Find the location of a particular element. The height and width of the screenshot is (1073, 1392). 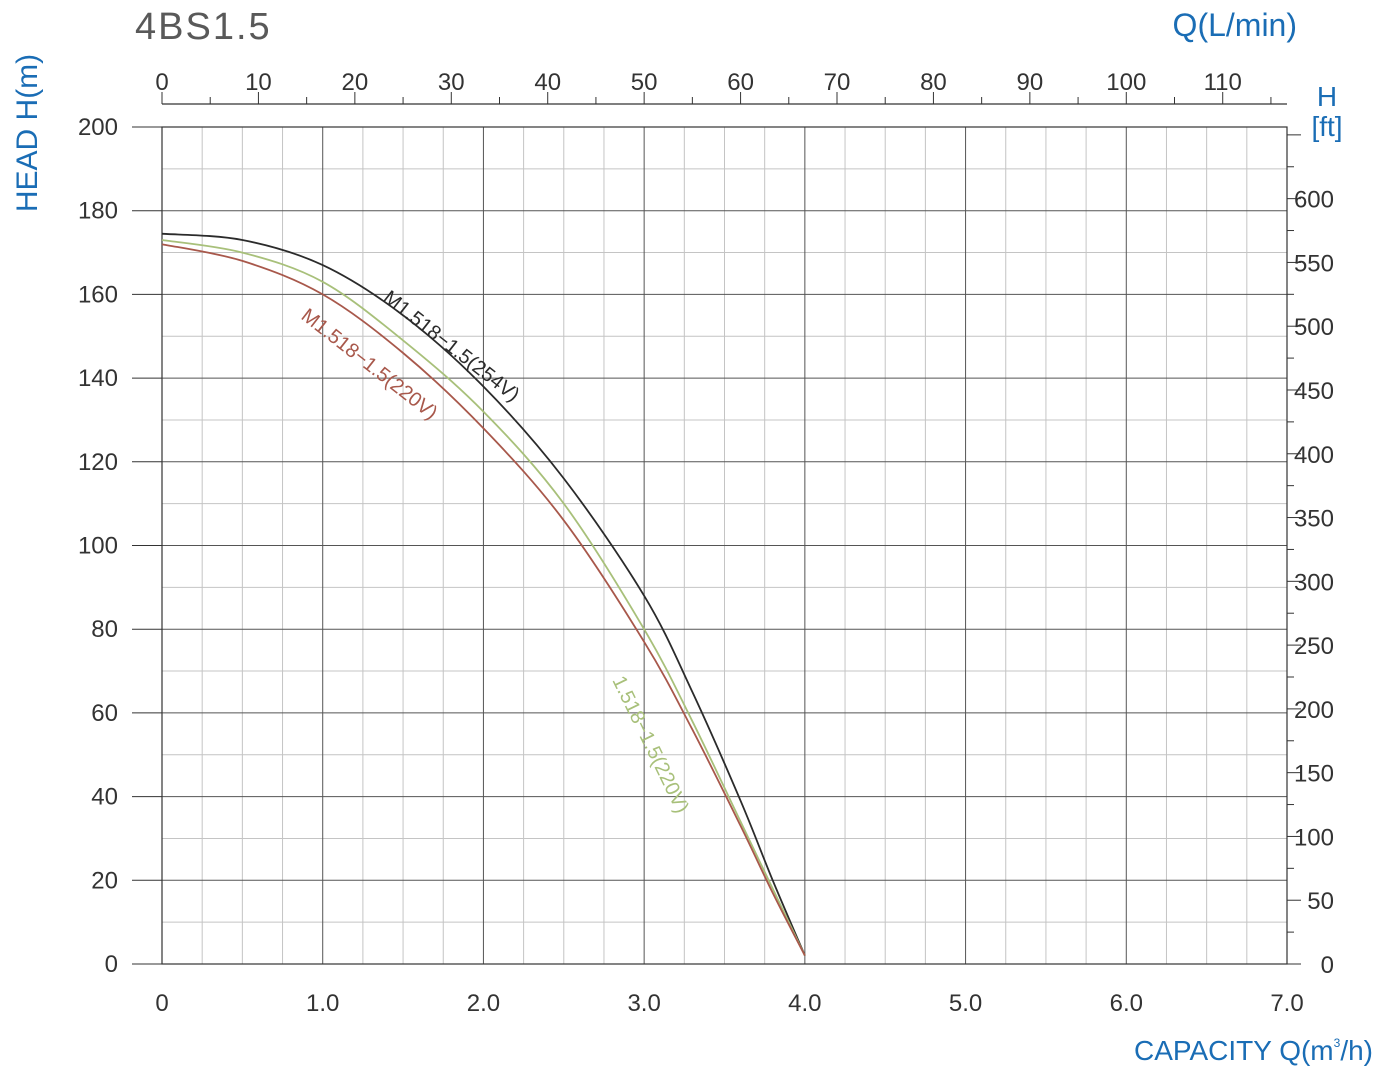

top-tick-label: 60 is located at coordinates (740, 82).